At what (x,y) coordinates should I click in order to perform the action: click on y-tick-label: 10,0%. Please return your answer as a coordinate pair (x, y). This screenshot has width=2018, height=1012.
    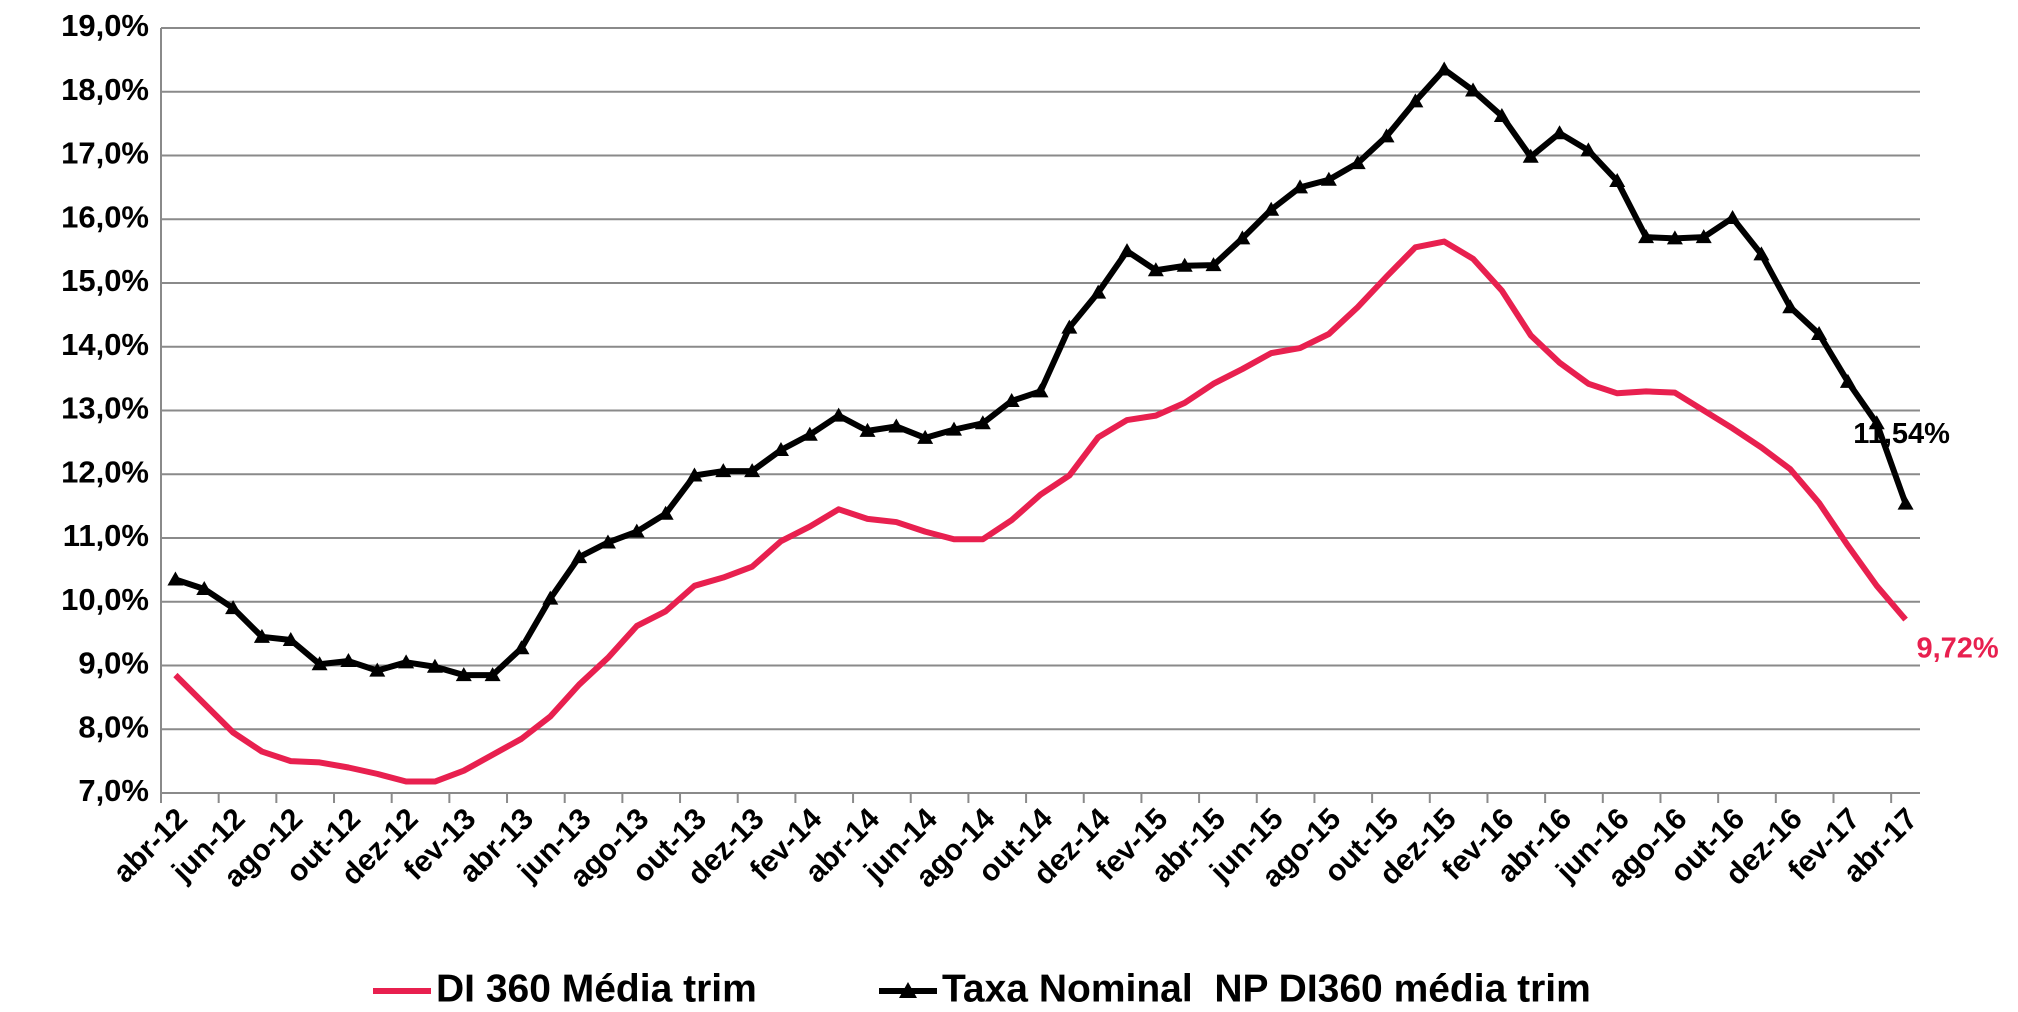
    Looking at the image, I should click on (105, 599).